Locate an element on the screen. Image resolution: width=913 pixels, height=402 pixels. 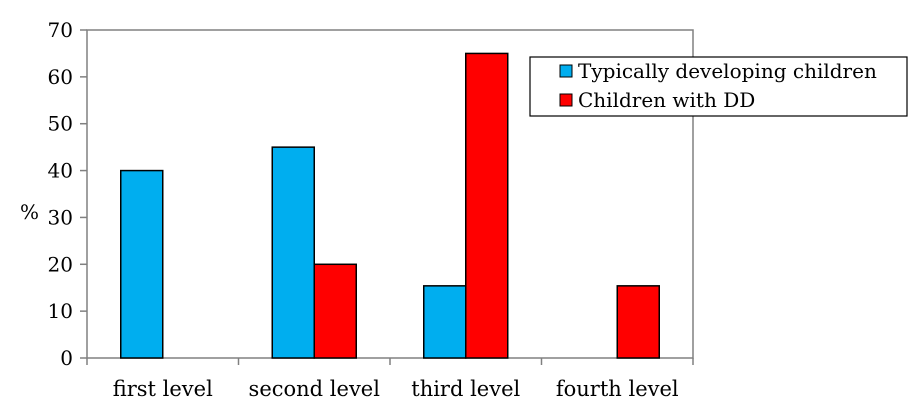
y-tick-label: 70 is located at coordinates (60, 30).